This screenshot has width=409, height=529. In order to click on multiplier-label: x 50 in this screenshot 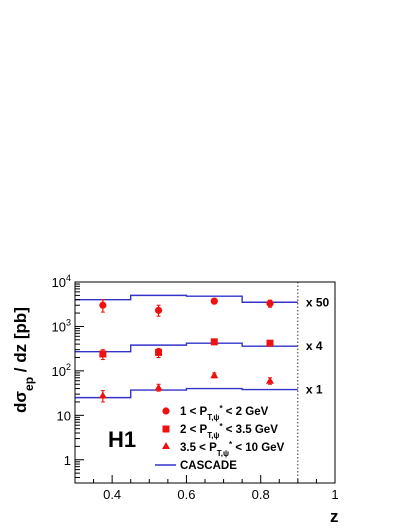, I will do `click(318, 302)`.